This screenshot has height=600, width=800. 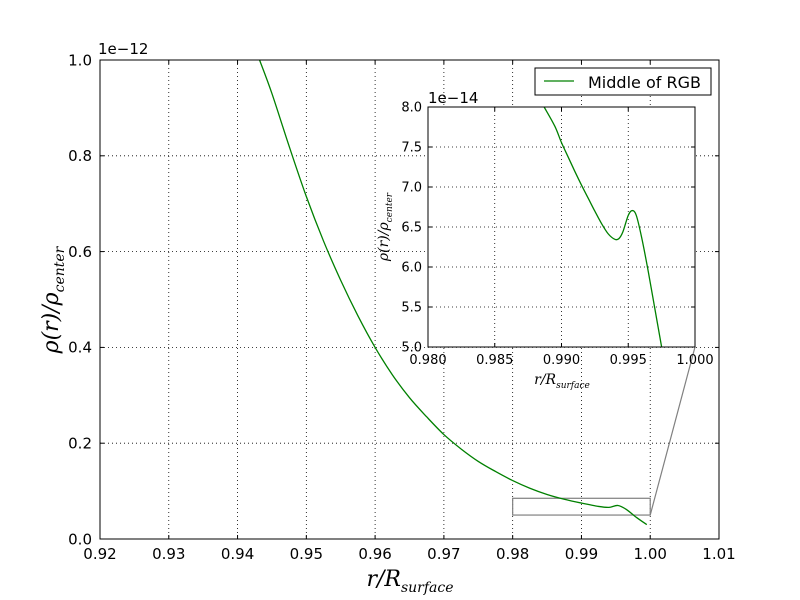 I want to click on inset-series-layer, so click(x=603, y=227).